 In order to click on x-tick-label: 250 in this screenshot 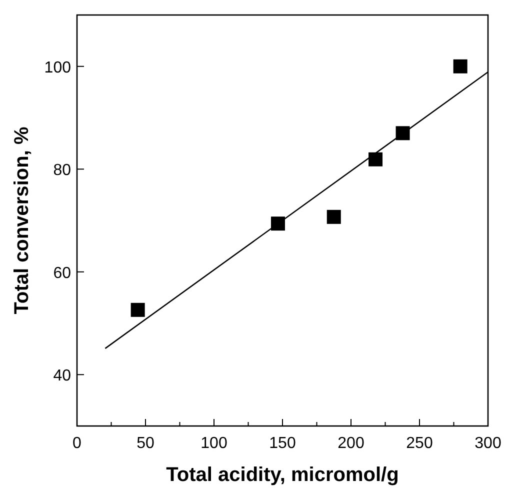, I will do `click(419, 443)`.